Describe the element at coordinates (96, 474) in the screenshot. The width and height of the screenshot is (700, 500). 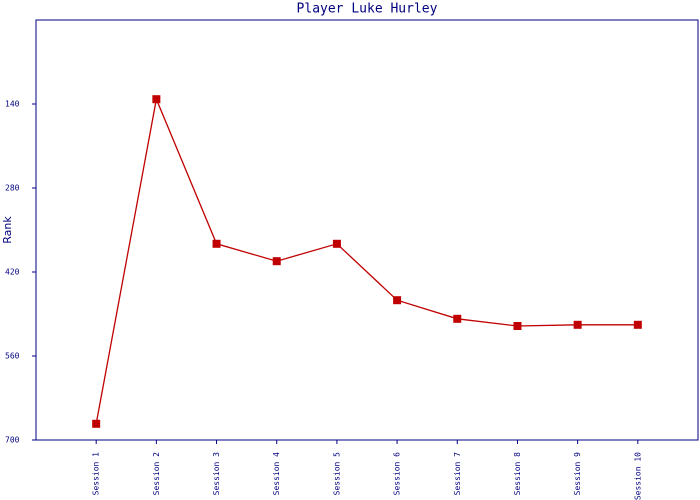
I see `x-tick-label: Session 1` at that location.